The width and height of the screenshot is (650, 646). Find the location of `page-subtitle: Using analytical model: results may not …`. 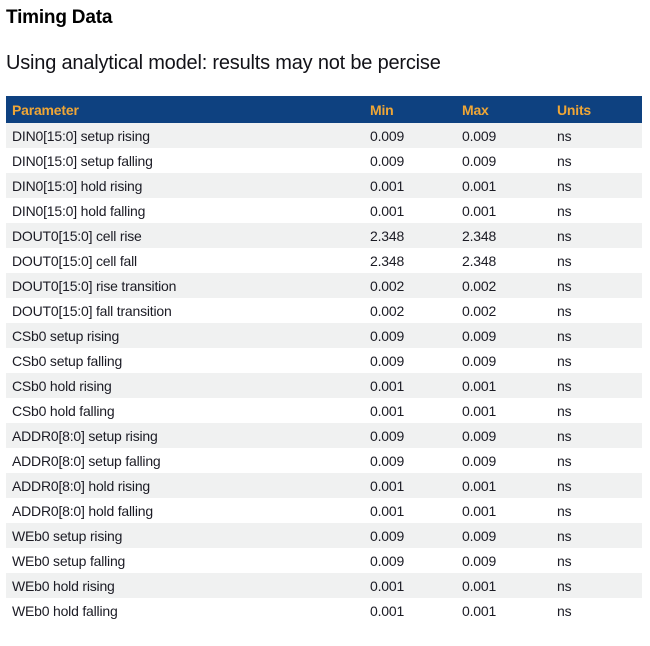

page-subtitle: Using analytical model: results may not … is located at coordinates (223, 63).